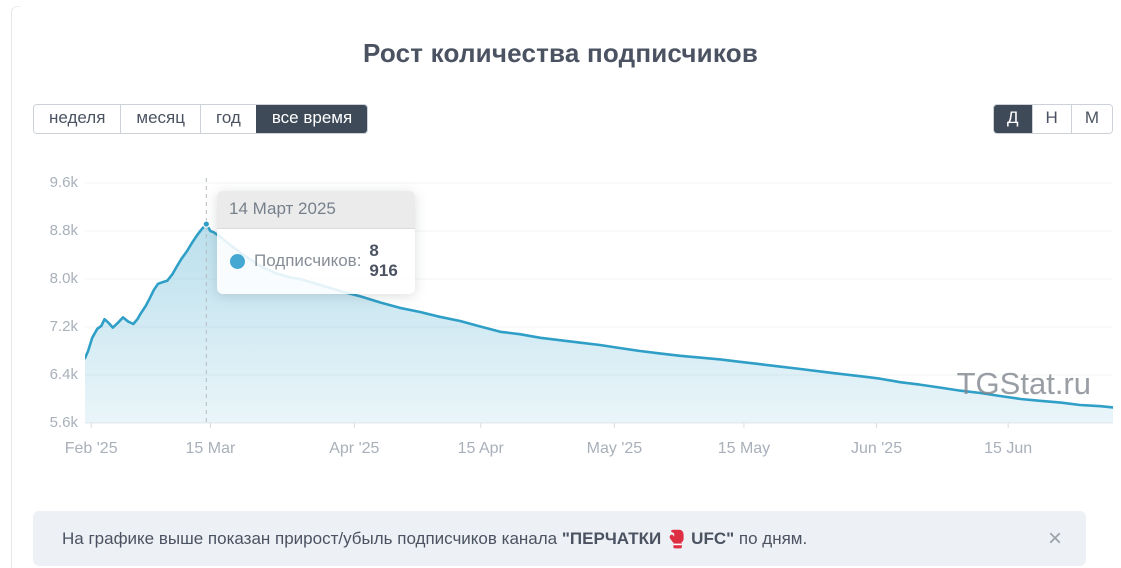  I want to click on x-axis-label: 15 Jun, so click(1008, 448).